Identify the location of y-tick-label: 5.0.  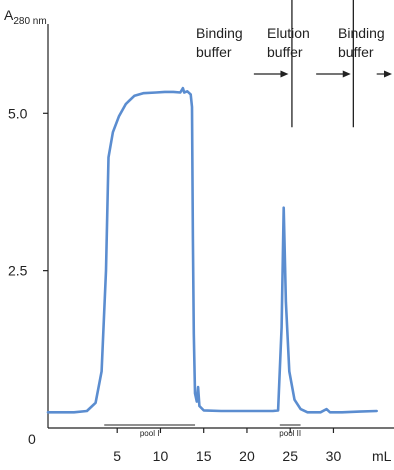
(18, 113).